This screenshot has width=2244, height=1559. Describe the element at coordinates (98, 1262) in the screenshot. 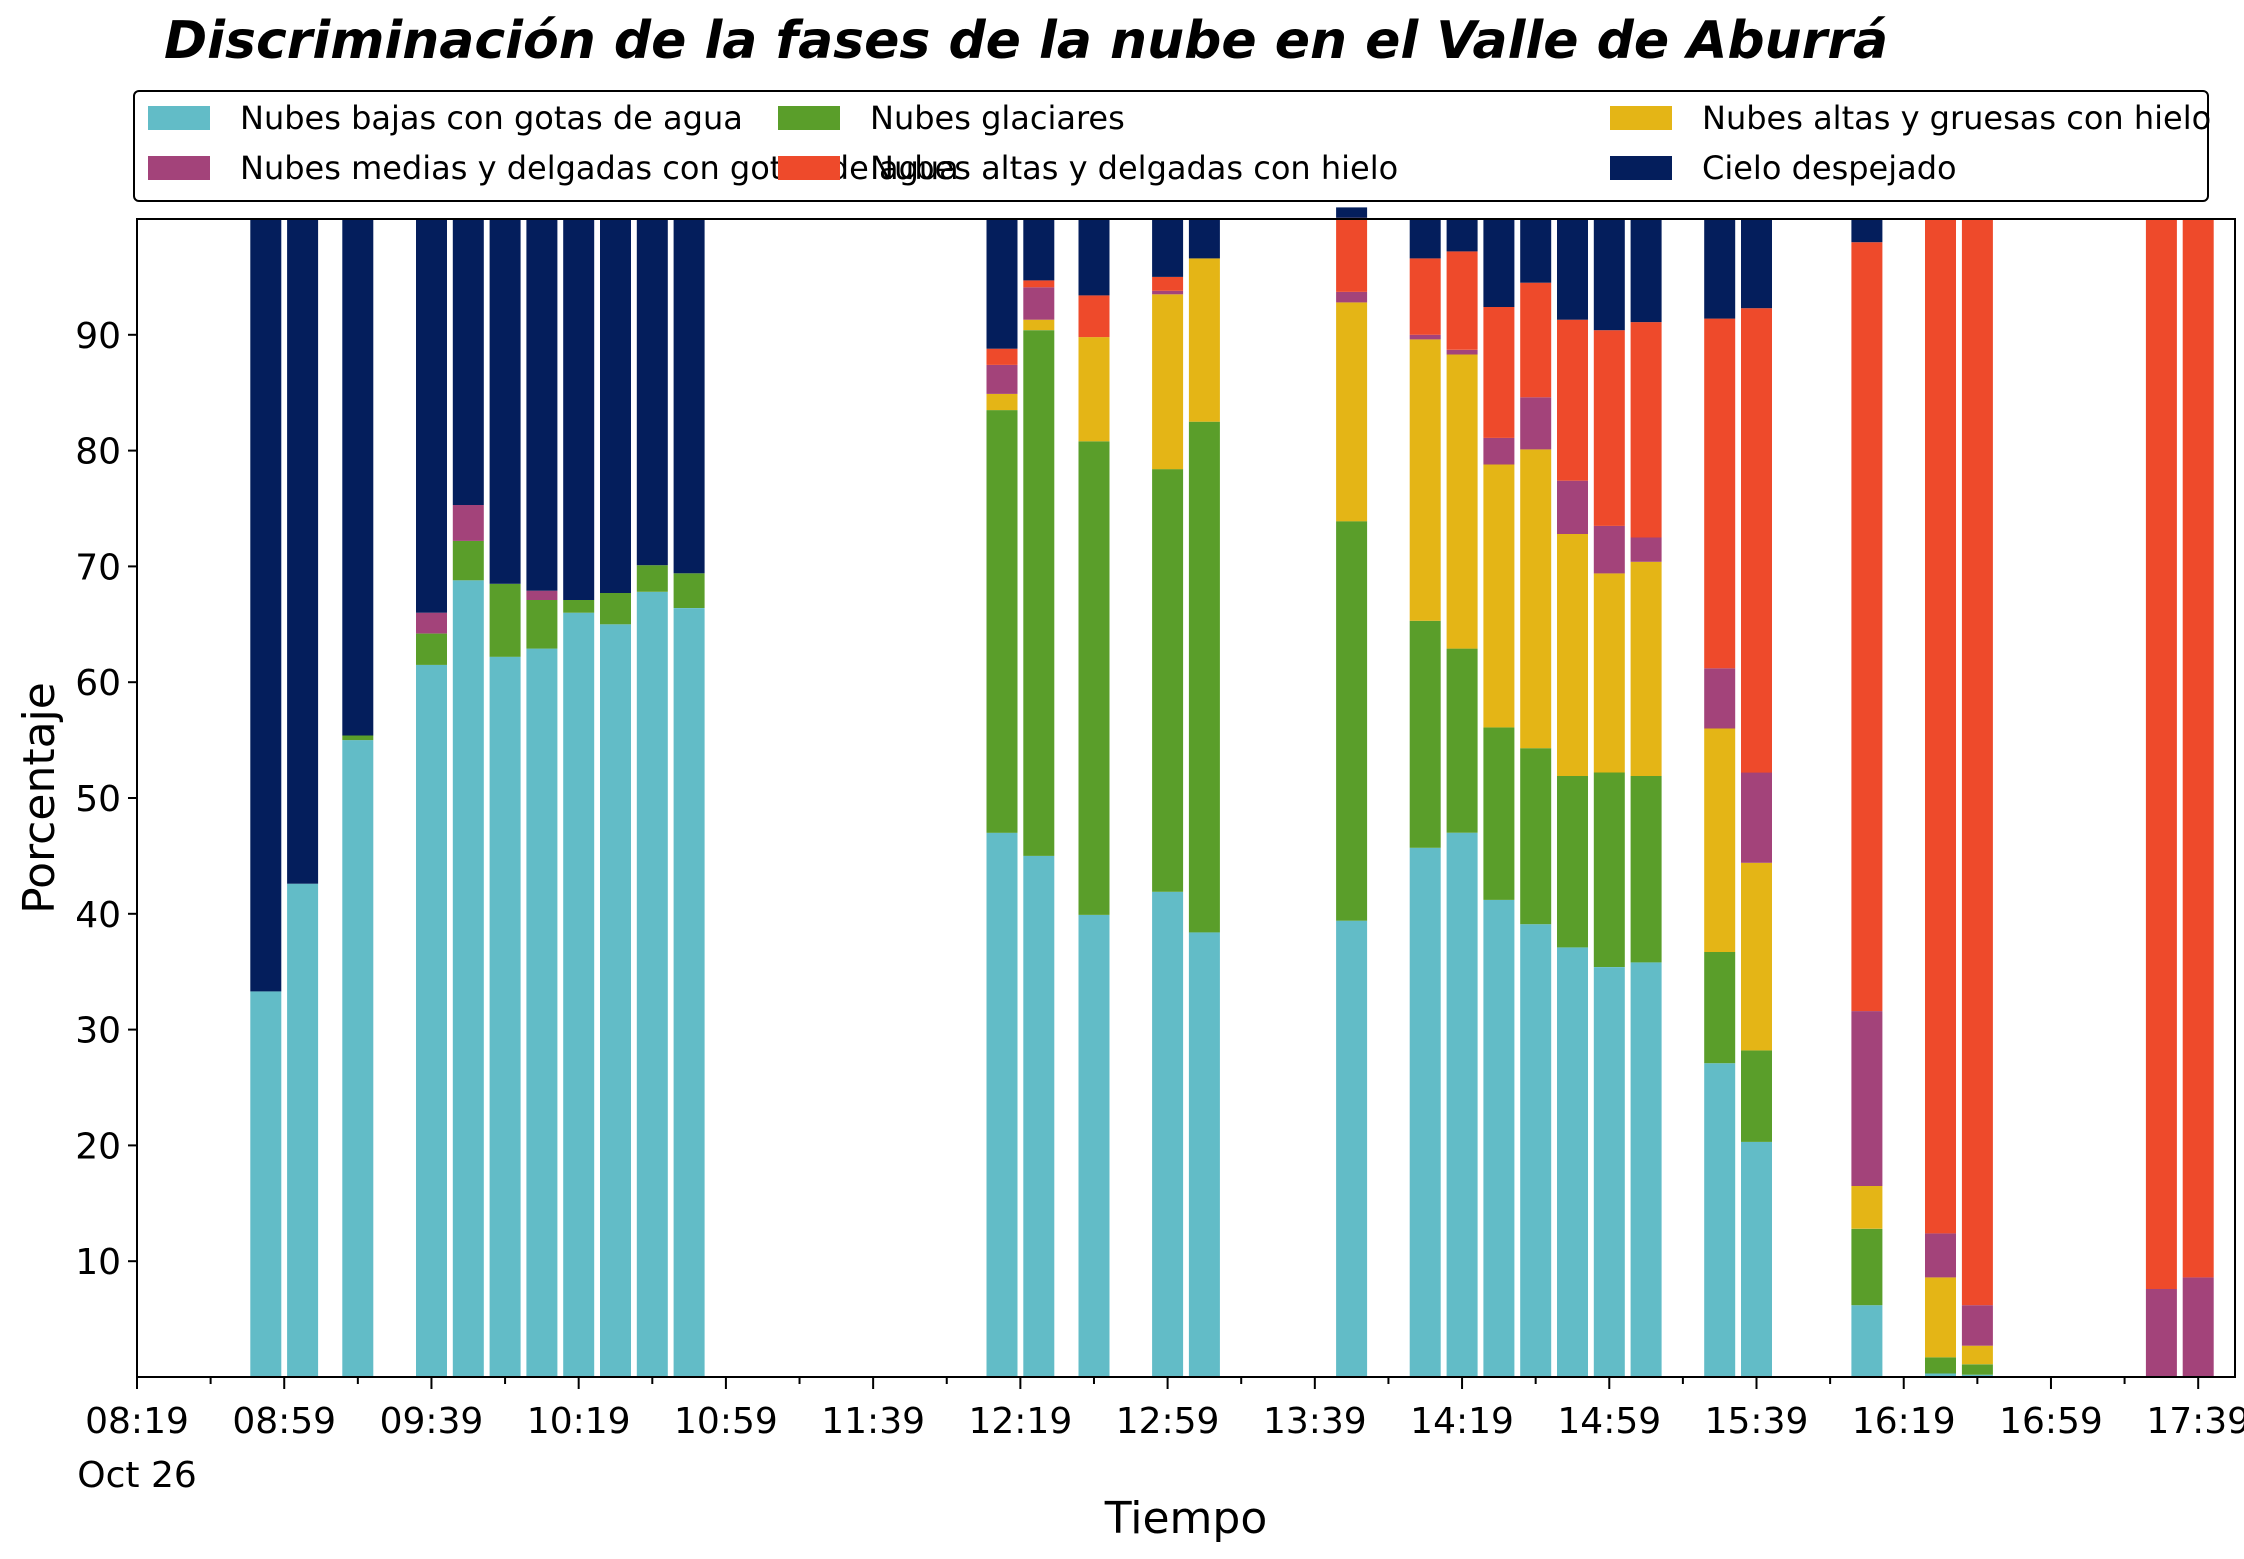

I see `y-tick-label-0: 10` at that location.